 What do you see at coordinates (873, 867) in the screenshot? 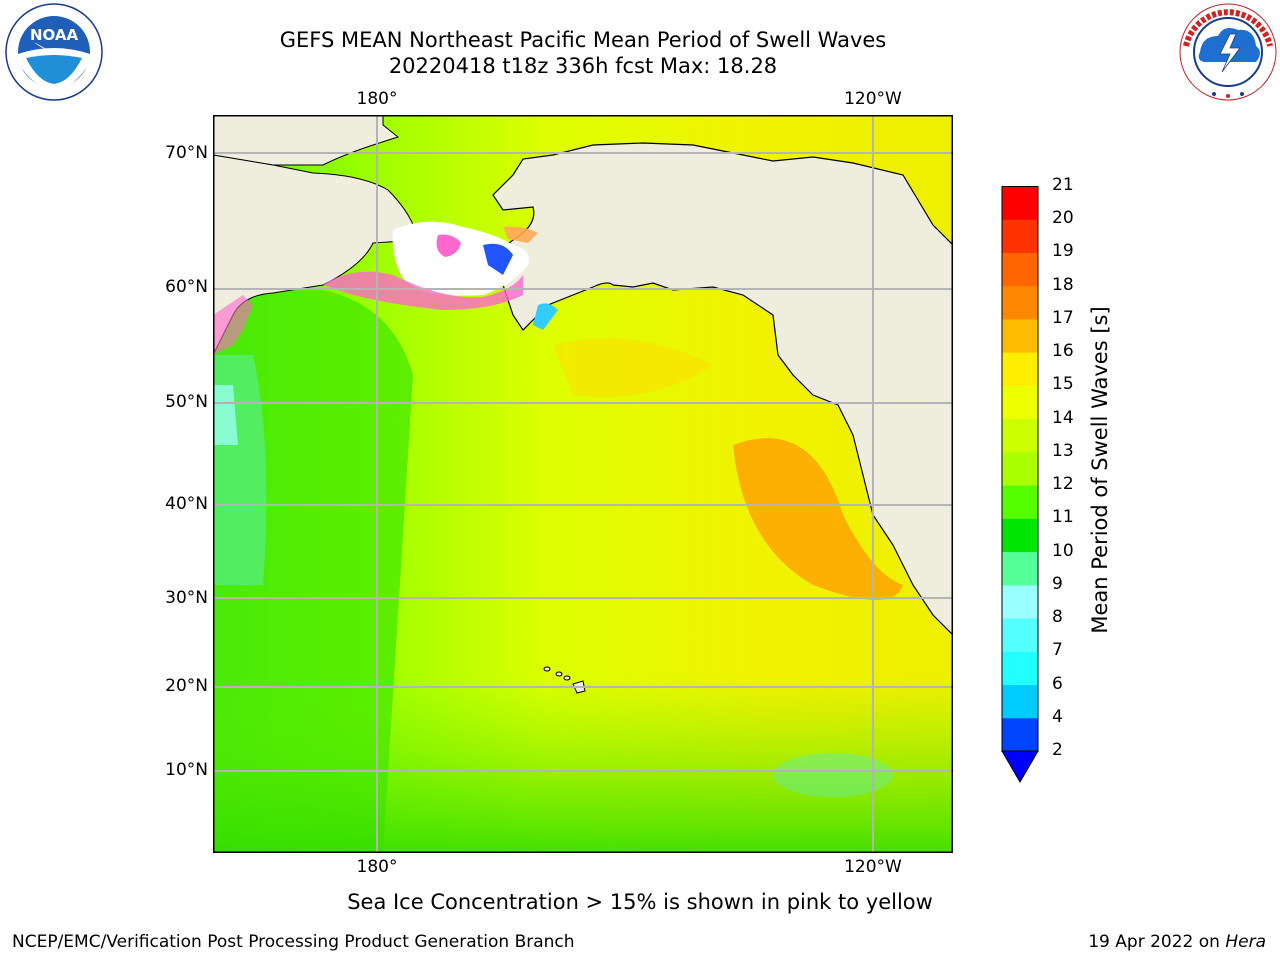
I see `lon-label-bottom-120w: 120°W` at bounding box center [873, 867].